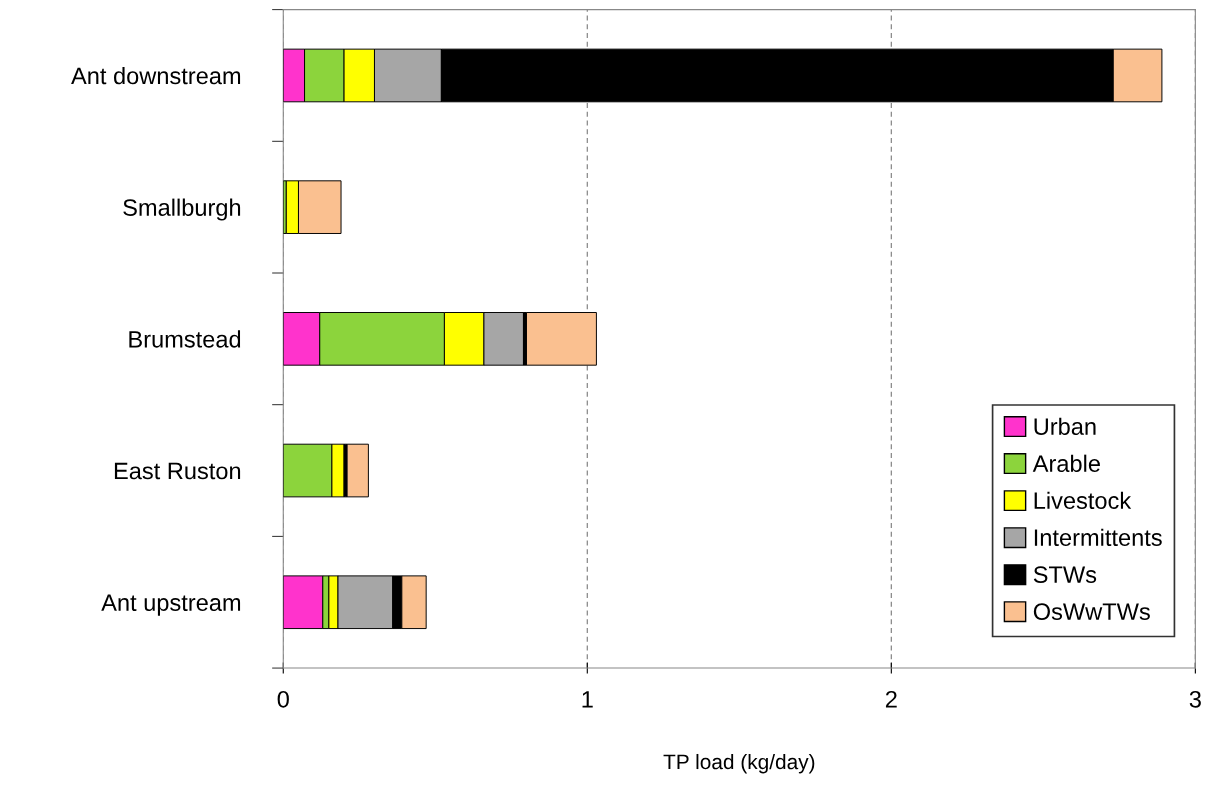 This screenshot has width=1221, height=802. Describe the element at coordinates (177, 471) in the screenshot. I see `y-tick-label: East Ruston` at that location.